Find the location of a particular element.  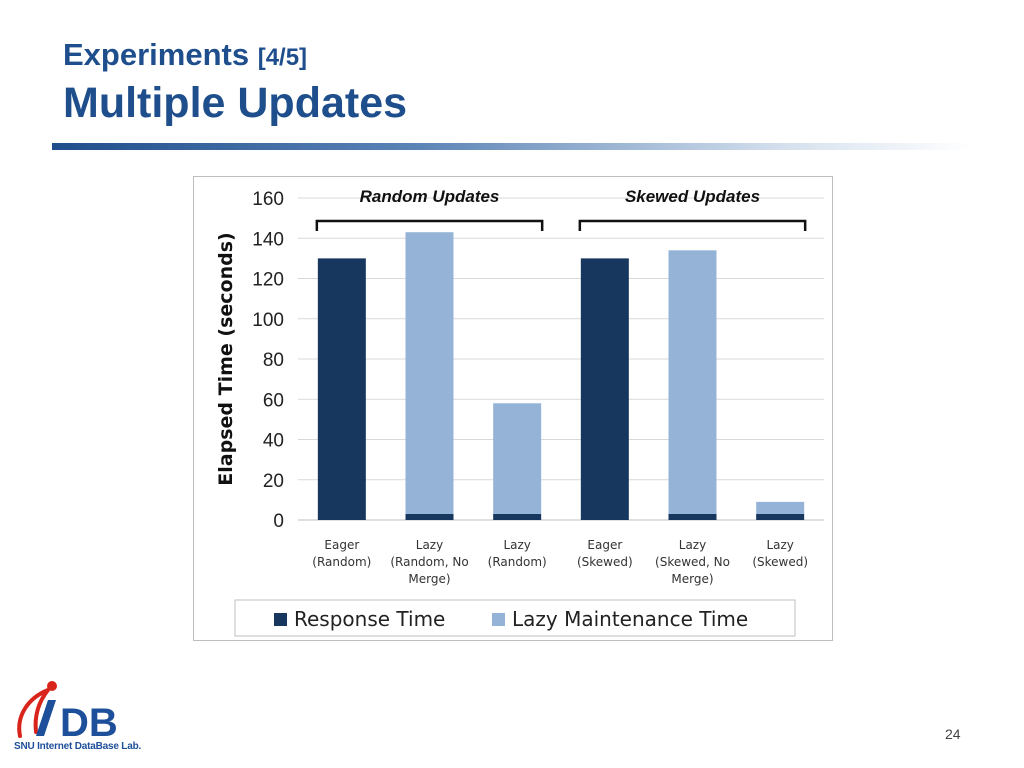

y-axis-label: Elapsed Time (seconds) is located at coordinates (226, 358).